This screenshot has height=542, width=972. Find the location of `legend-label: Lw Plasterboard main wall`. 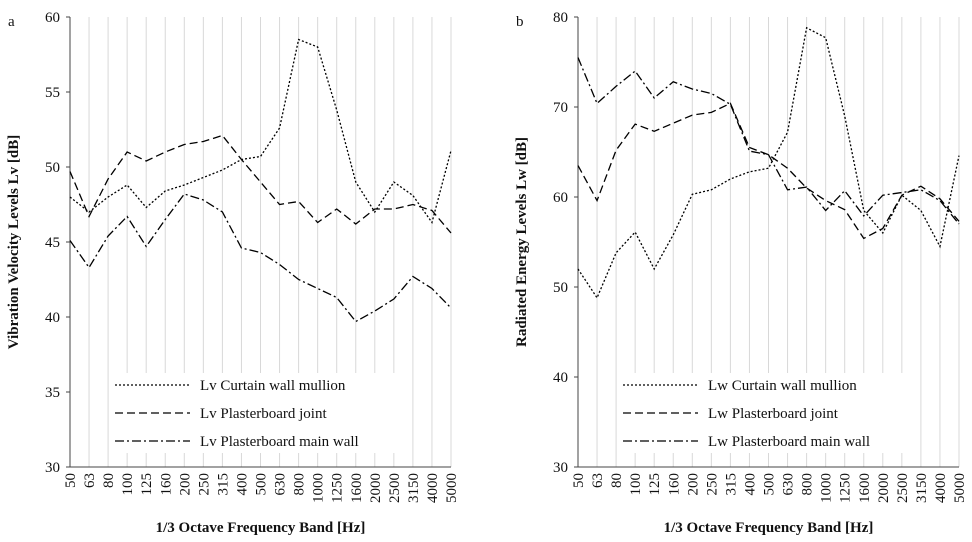

legend-label: Lw Plasterboard main wall is located at coordinates (789, 442).